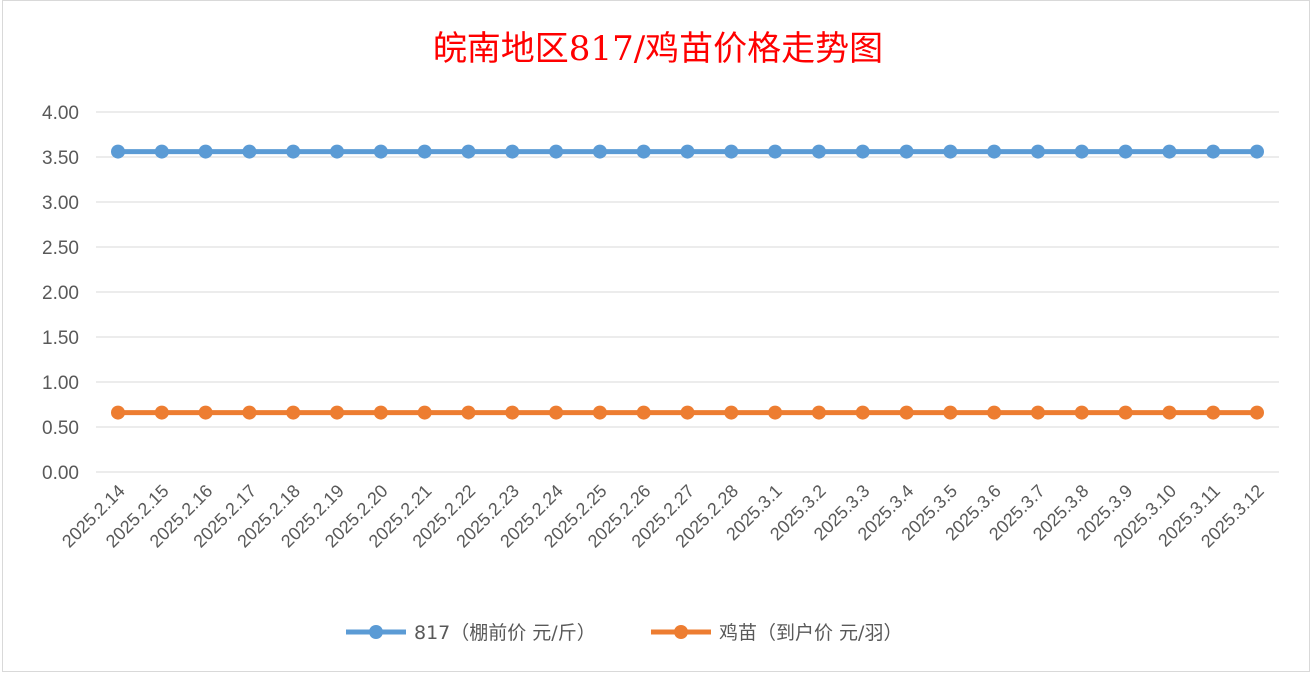 The image size is (1316, 678). What do you see at coordinates (658, 49) in the screenshot?
I see `chart-title: 皖南地区817/鸡苗价格走势图` at bounding box center [658, 49].